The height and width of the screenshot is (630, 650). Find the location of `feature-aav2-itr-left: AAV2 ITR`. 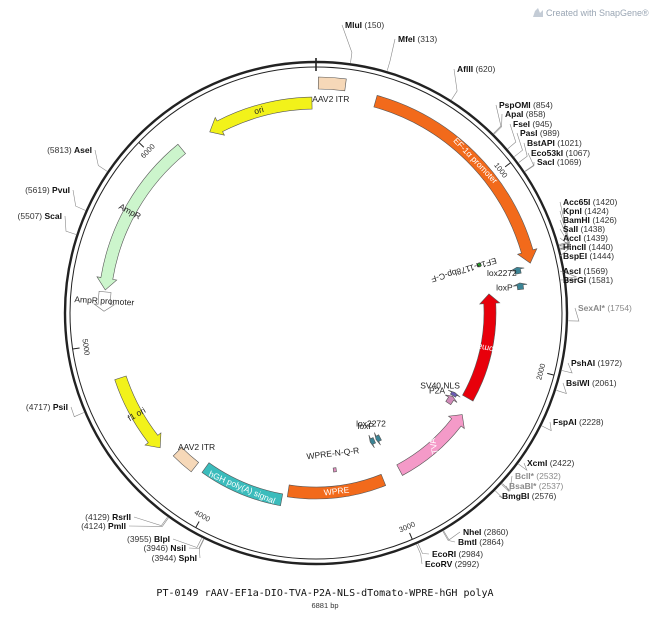

feature-aav2-itr-left: AAV2 ITR is located at coordinates (193, 457).